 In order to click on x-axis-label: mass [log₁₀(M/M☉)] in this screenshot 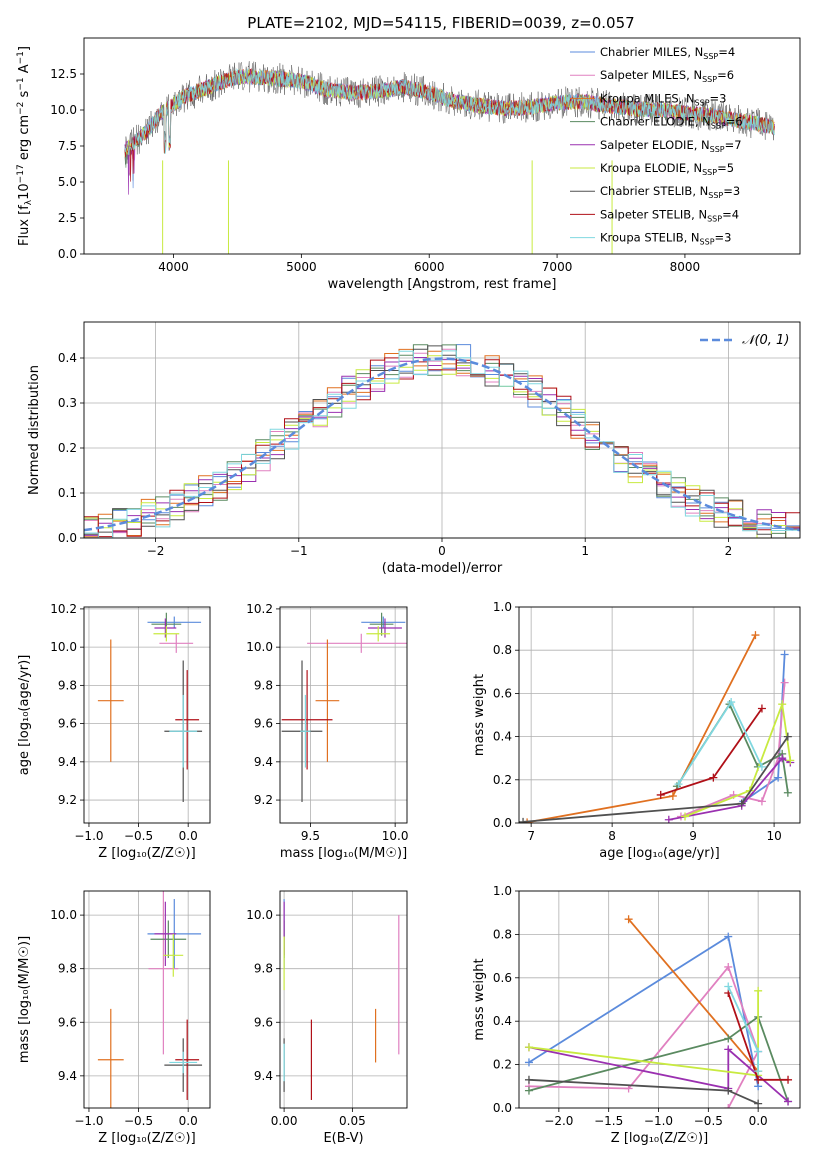, I will do `click(343, 853)`.